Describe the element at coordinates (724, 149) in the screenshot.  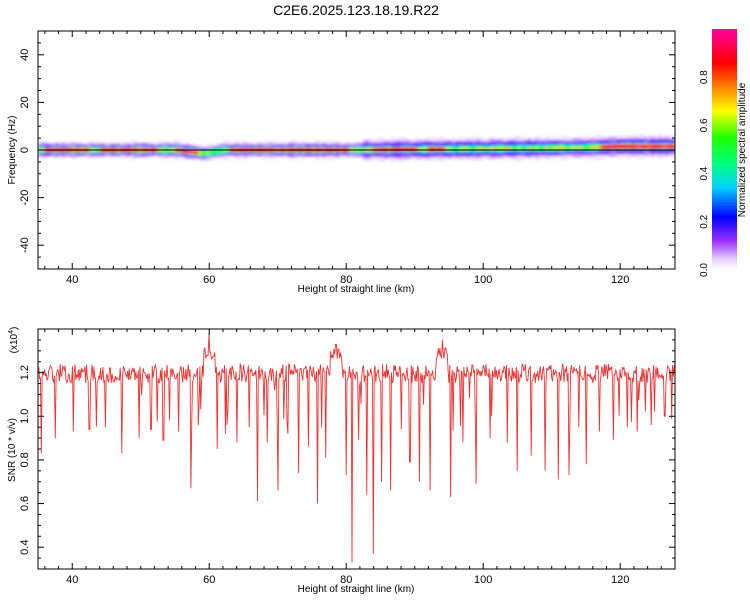
I see `colorbar-gradient` at that location.